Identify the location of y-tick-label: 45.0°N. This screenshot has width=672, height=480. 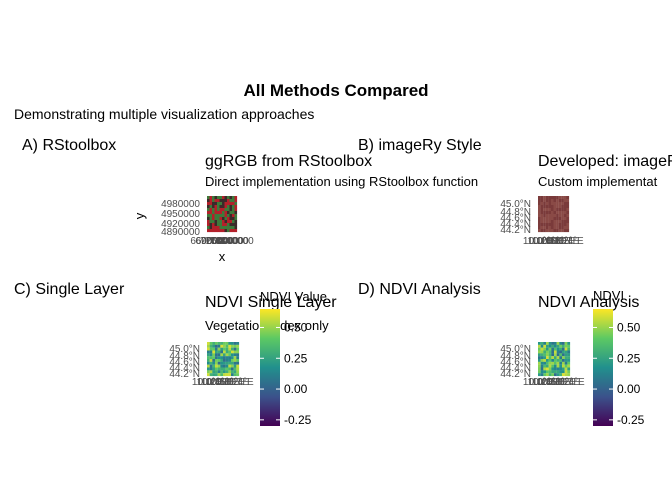
(515, 349).